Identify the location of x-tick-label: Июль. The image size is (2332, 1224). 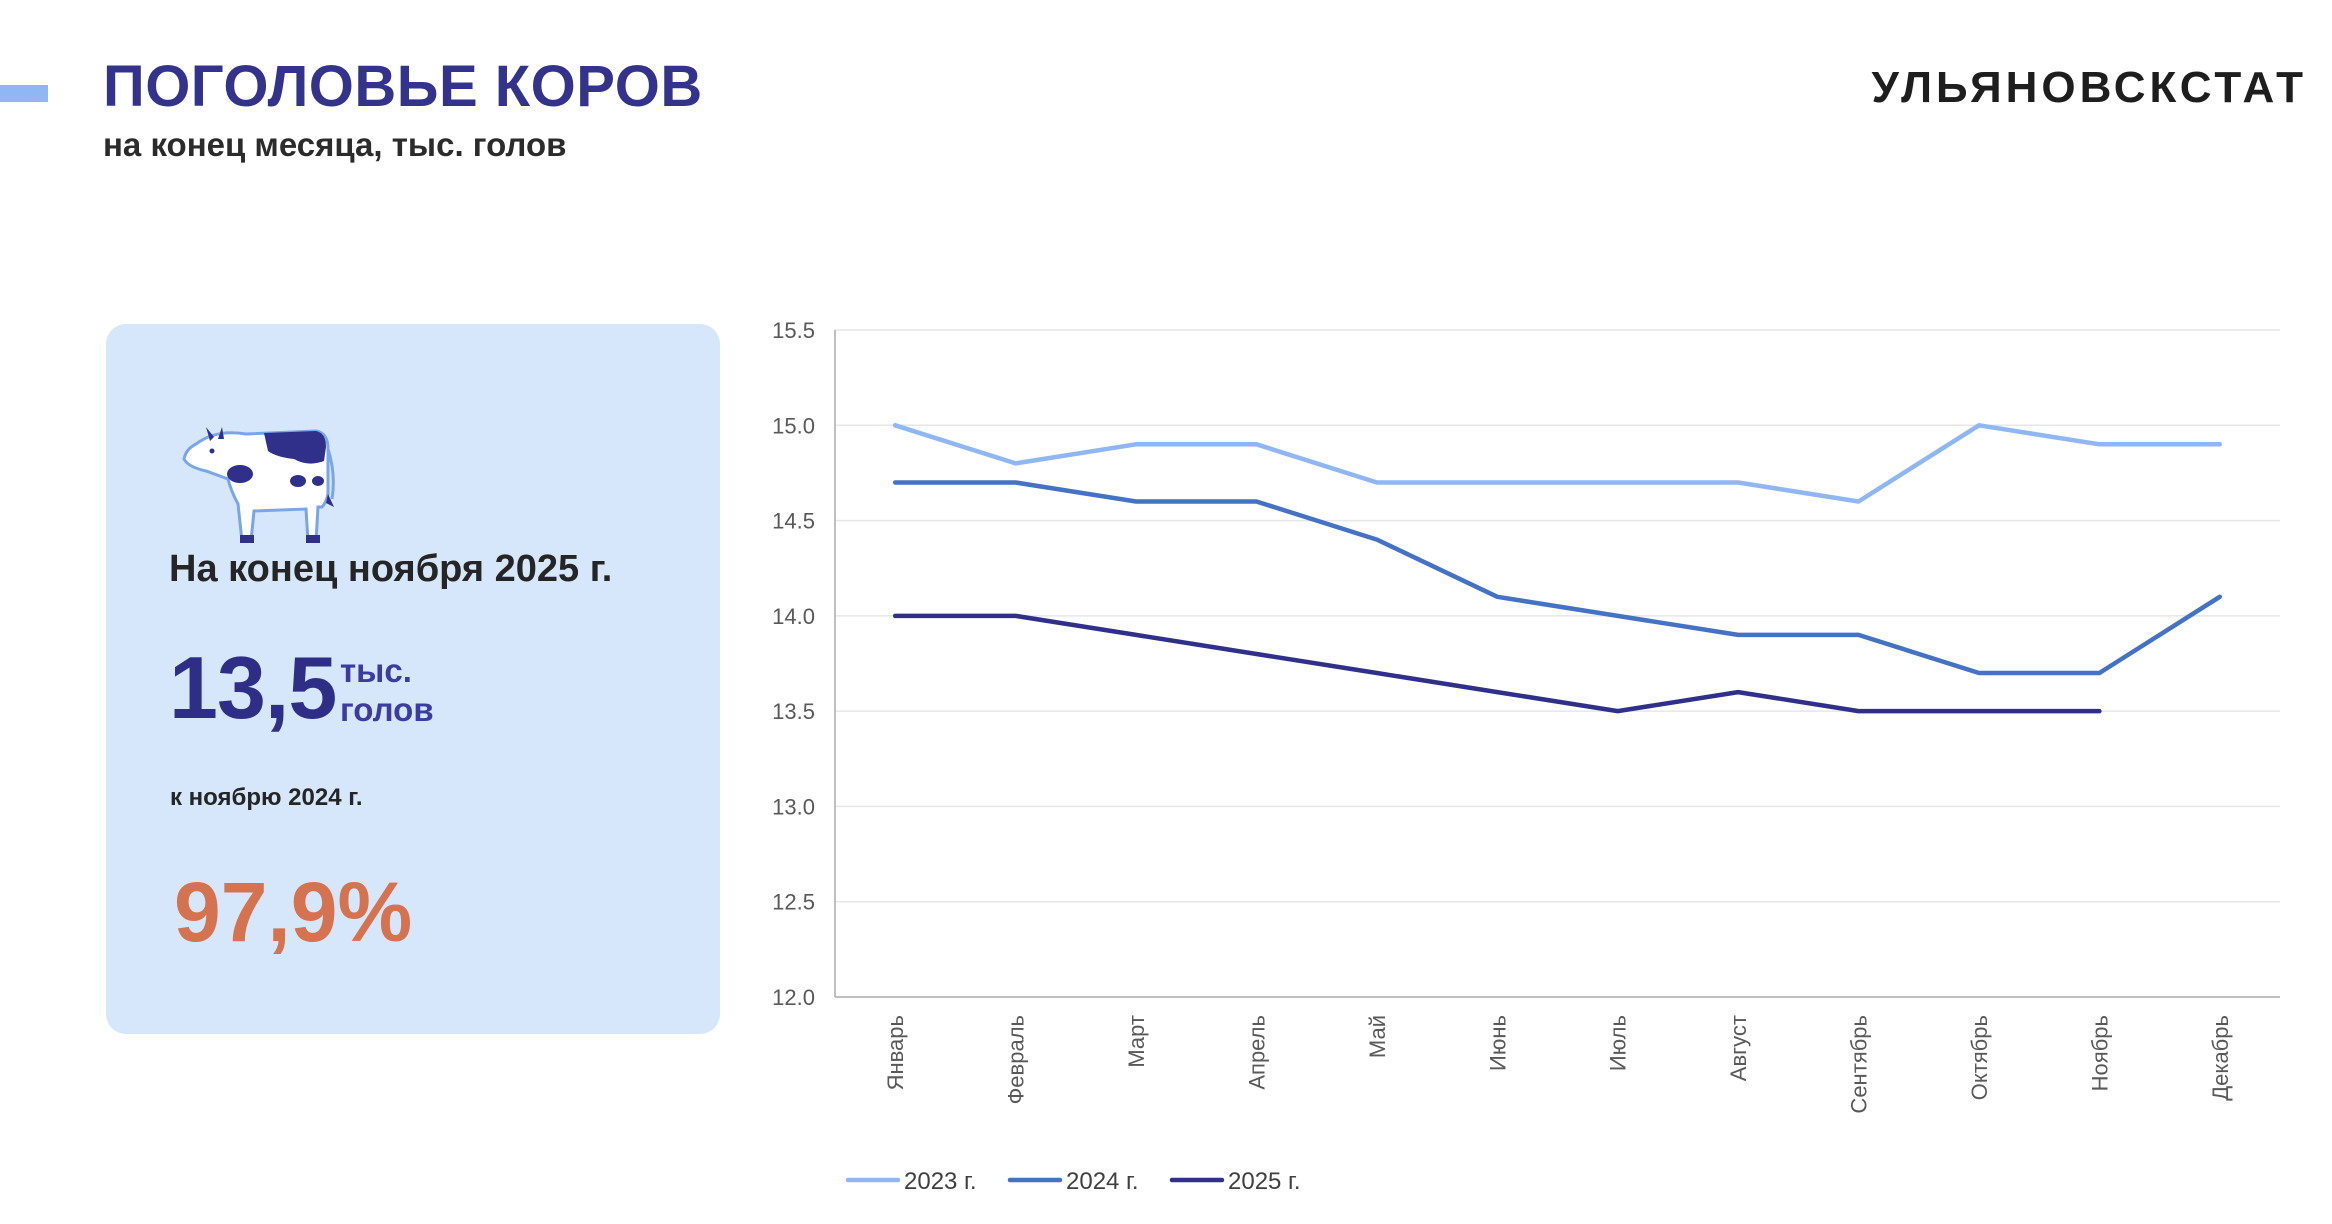
(1618, 1043).